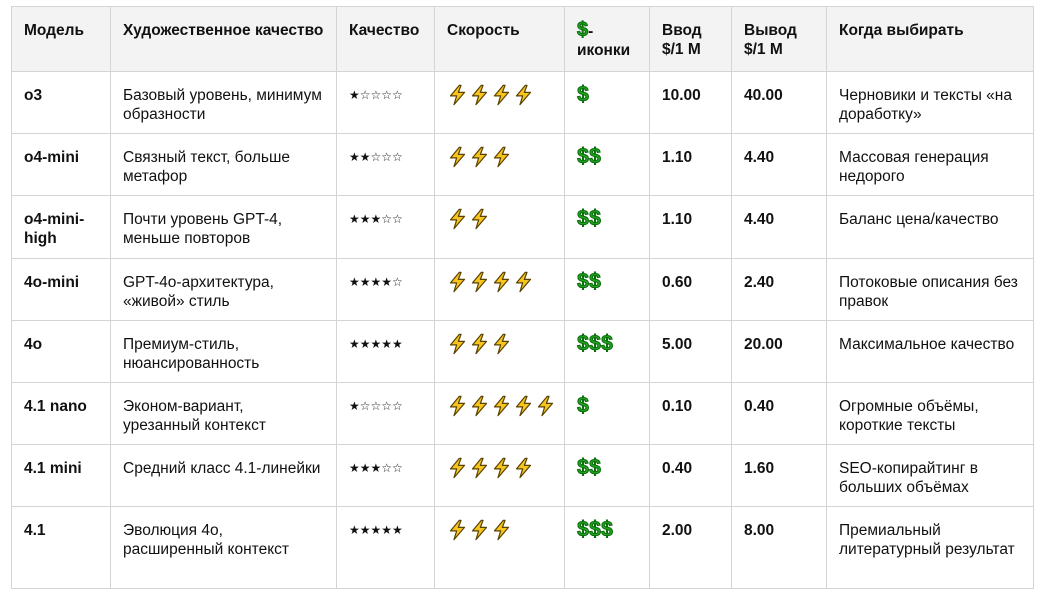 The height and width of the screenshot is (599, 1042). Describe the element at coordinates (223, 164) in the screenshot. I see `art-quality-description: Связный текст, больше метафор` at that location.